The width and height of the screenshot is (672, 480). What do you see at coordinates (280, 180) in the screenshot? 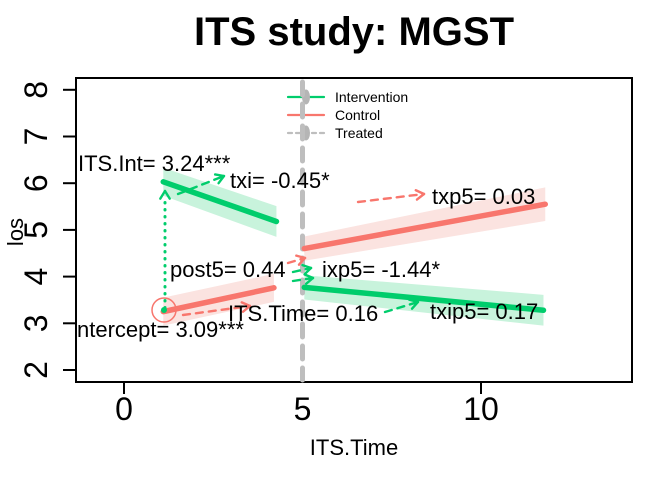
I see `coefficient-label: txi= -0.45*` at bounding box center [280, 180].